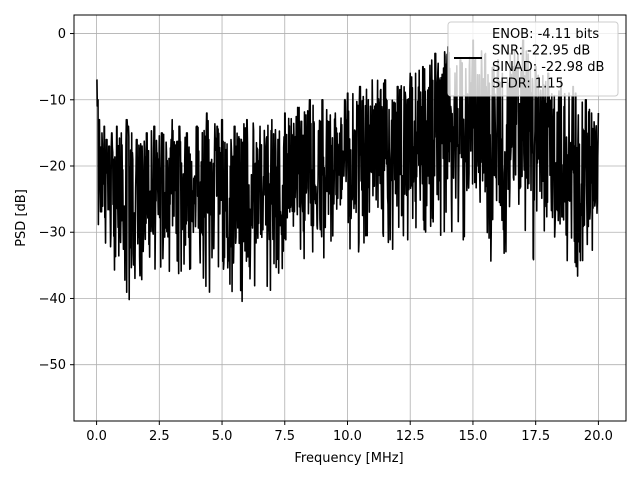  I want to click on x-tick-label: 2.5, so click(159, 436).